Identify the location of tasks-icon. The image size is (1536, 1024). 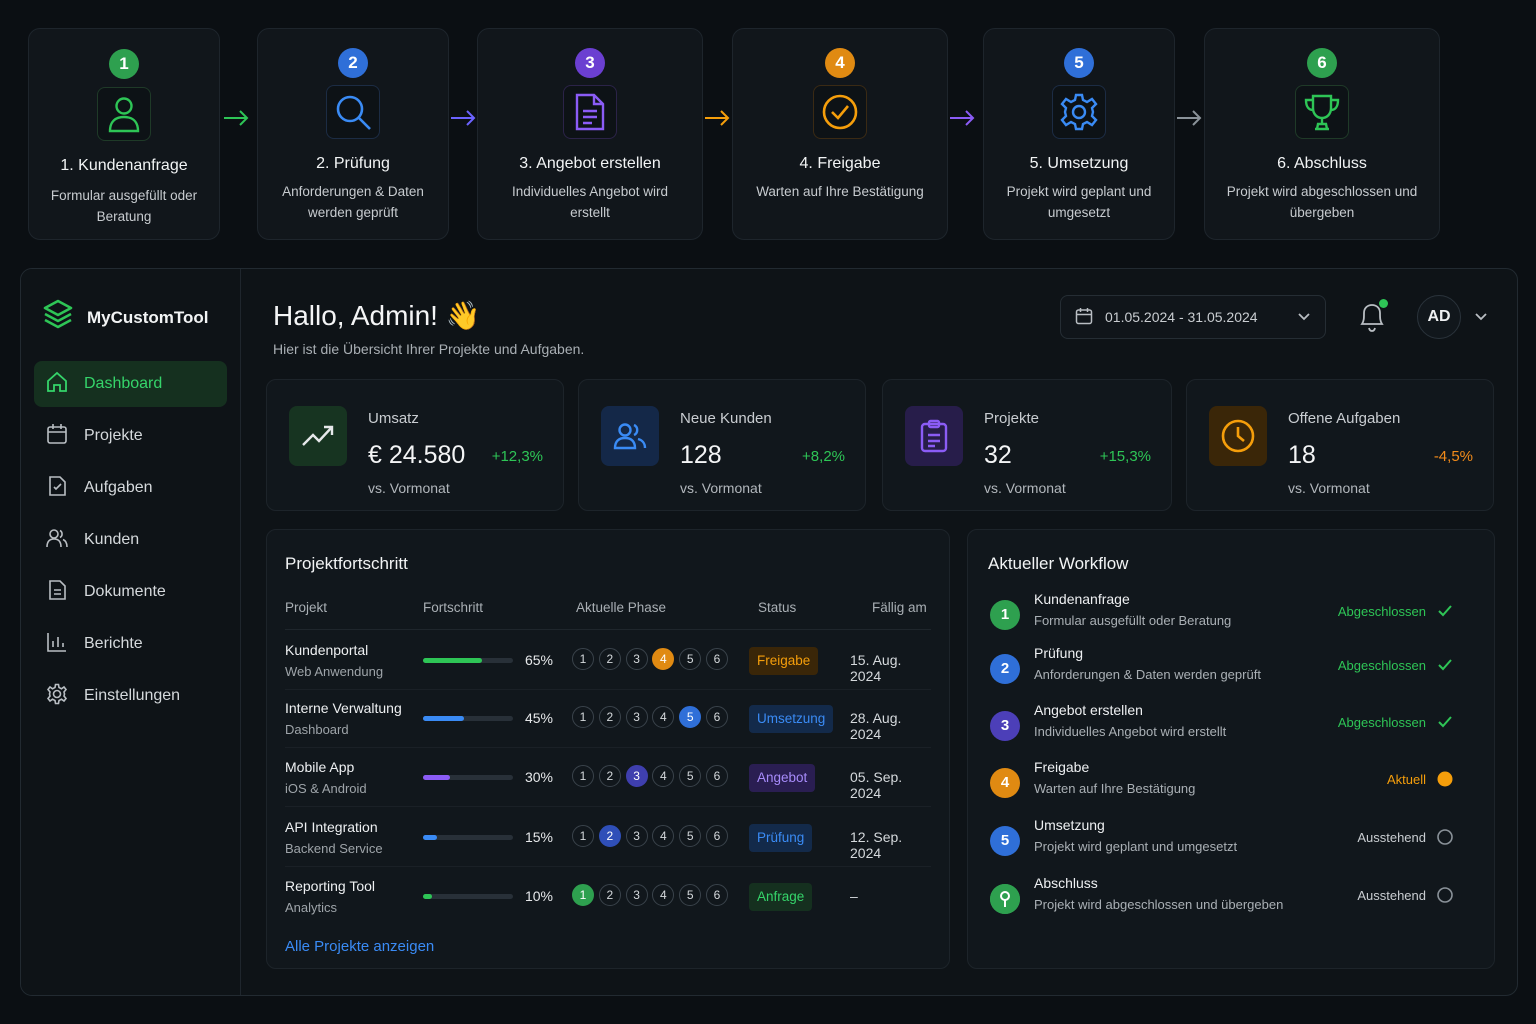
(65, 488).